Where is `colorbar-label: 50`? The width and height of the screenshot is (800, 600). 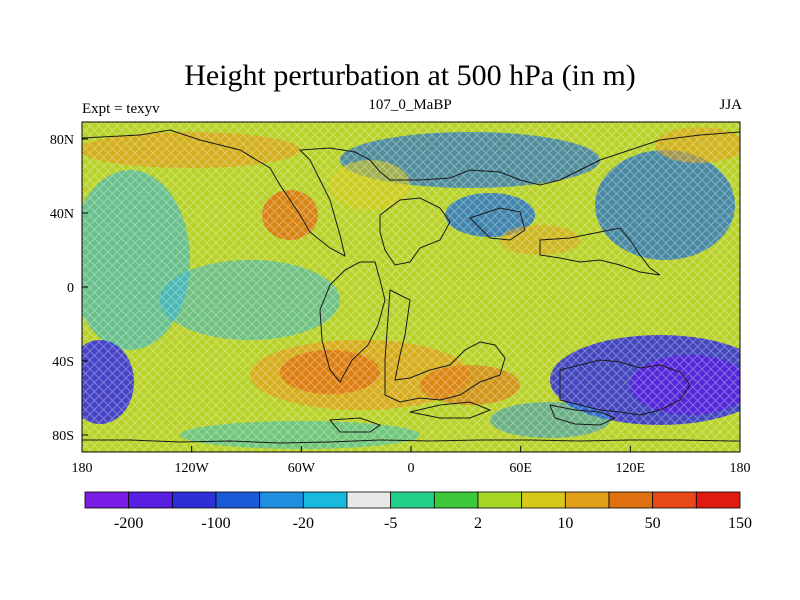 colorbar-label: 50 is located at coordinates (653, 523).